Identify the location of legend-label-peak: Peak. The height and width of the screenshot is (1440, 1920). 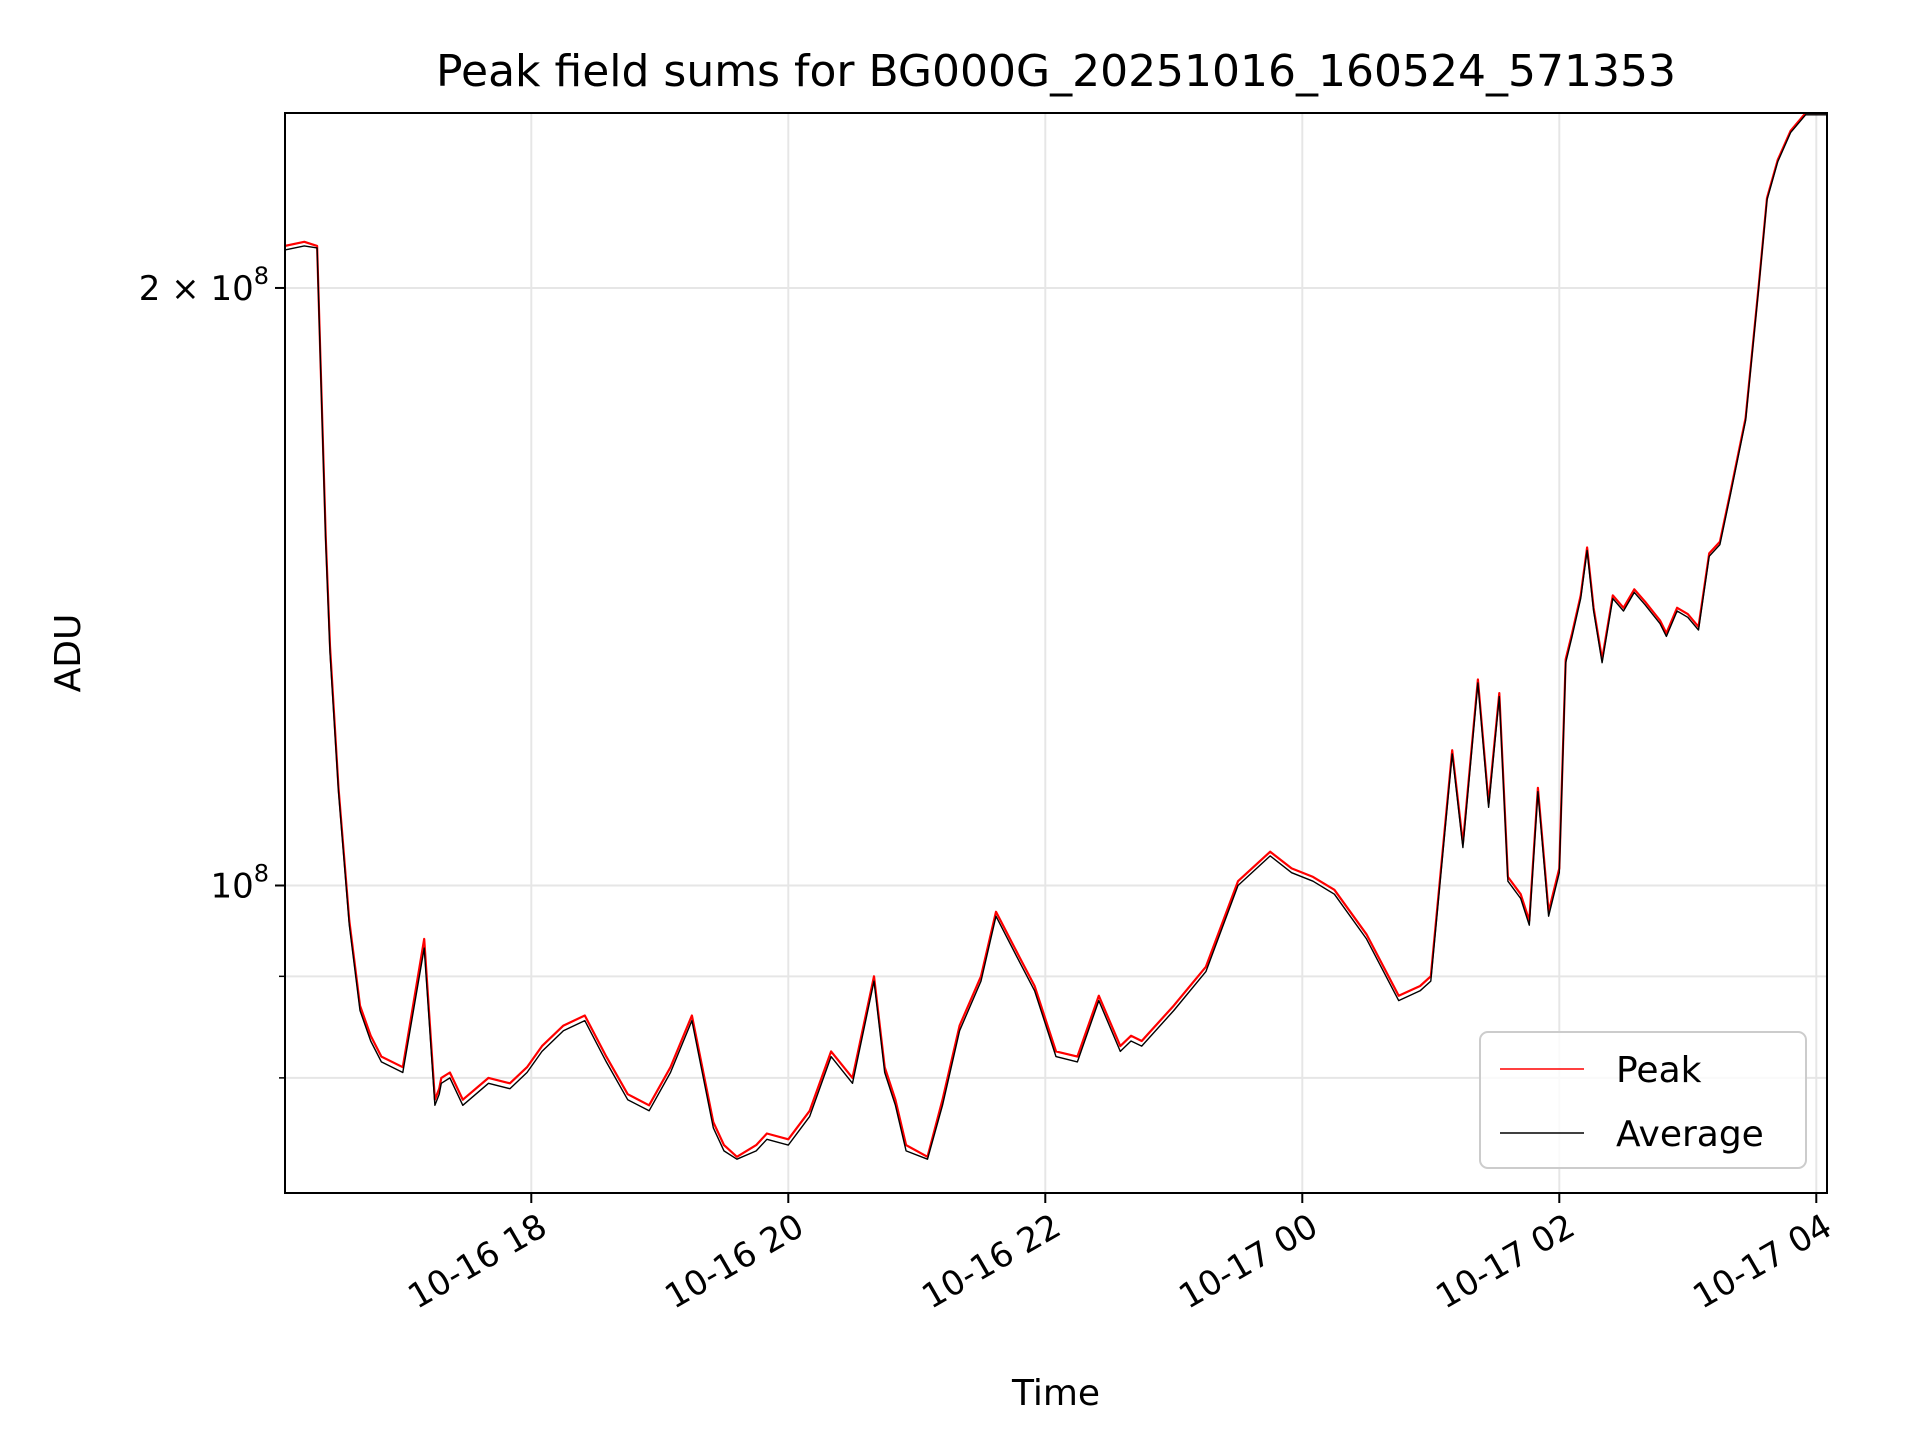
(1659, 1070).